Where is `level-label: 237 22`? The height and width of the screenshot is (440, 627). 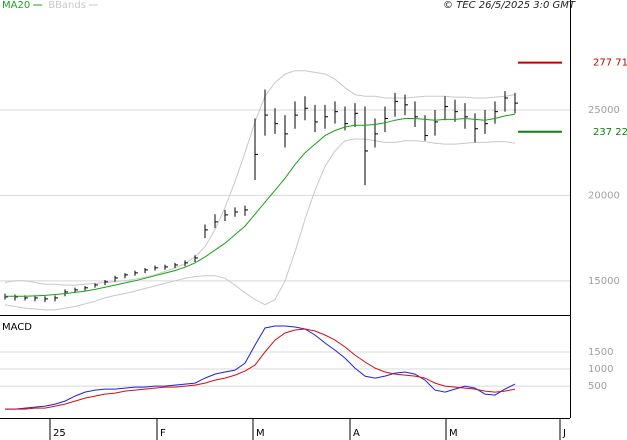
level-label: 237 22 is located at coordinates (610, 132).